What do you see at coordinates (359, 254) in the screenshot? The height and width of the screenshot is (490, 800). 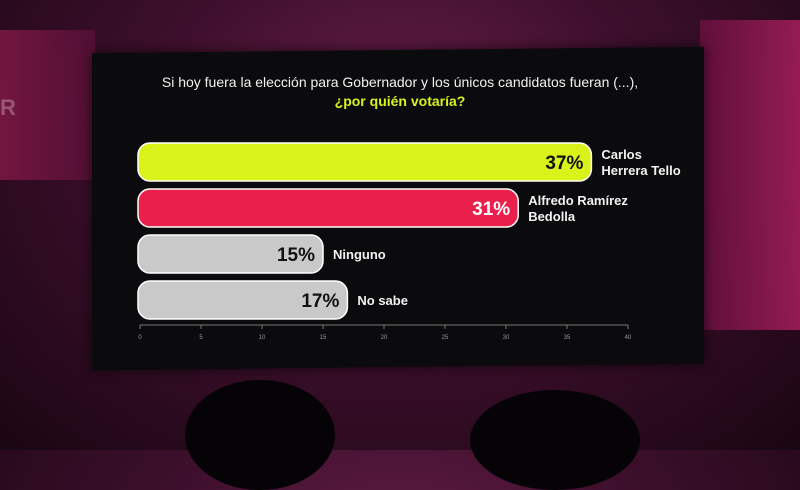 I see `category-label-2-0: Ninguno` at bounding box center [359, 254].